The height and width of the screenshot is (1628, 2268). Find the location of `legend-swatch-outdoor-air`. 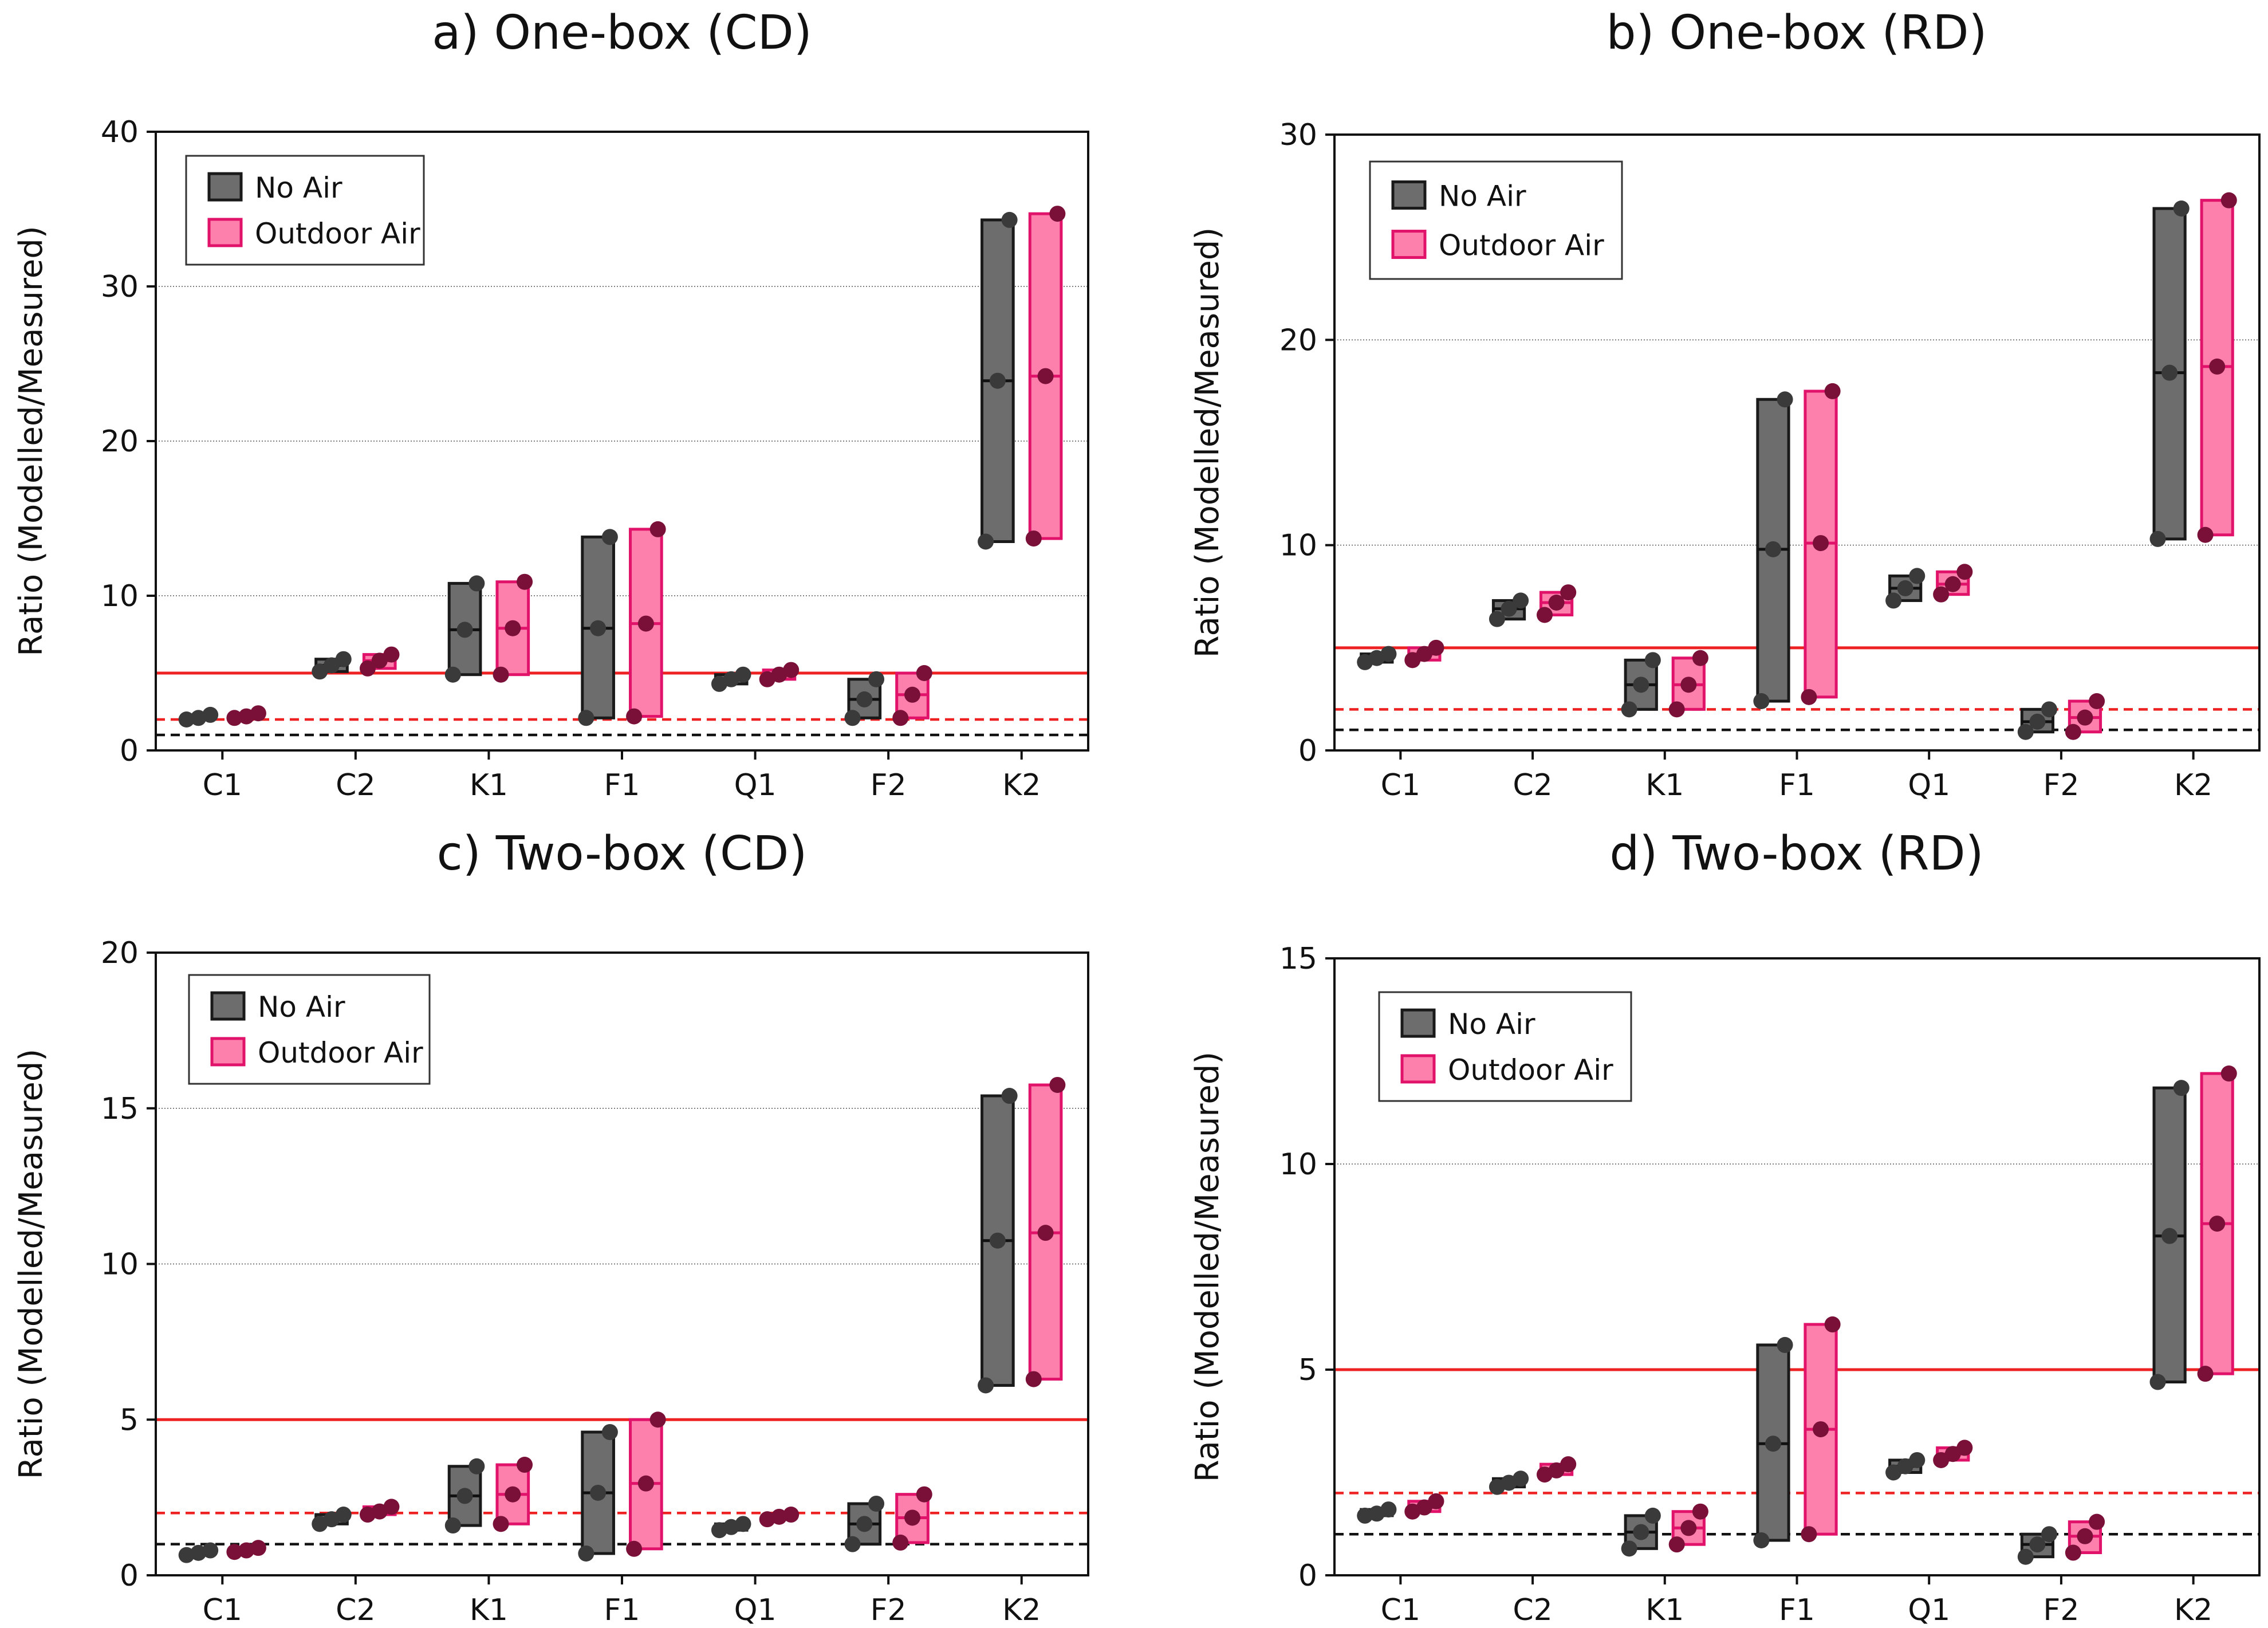

legend-swatch-outdoor-air is located at coordinates (225, 232).